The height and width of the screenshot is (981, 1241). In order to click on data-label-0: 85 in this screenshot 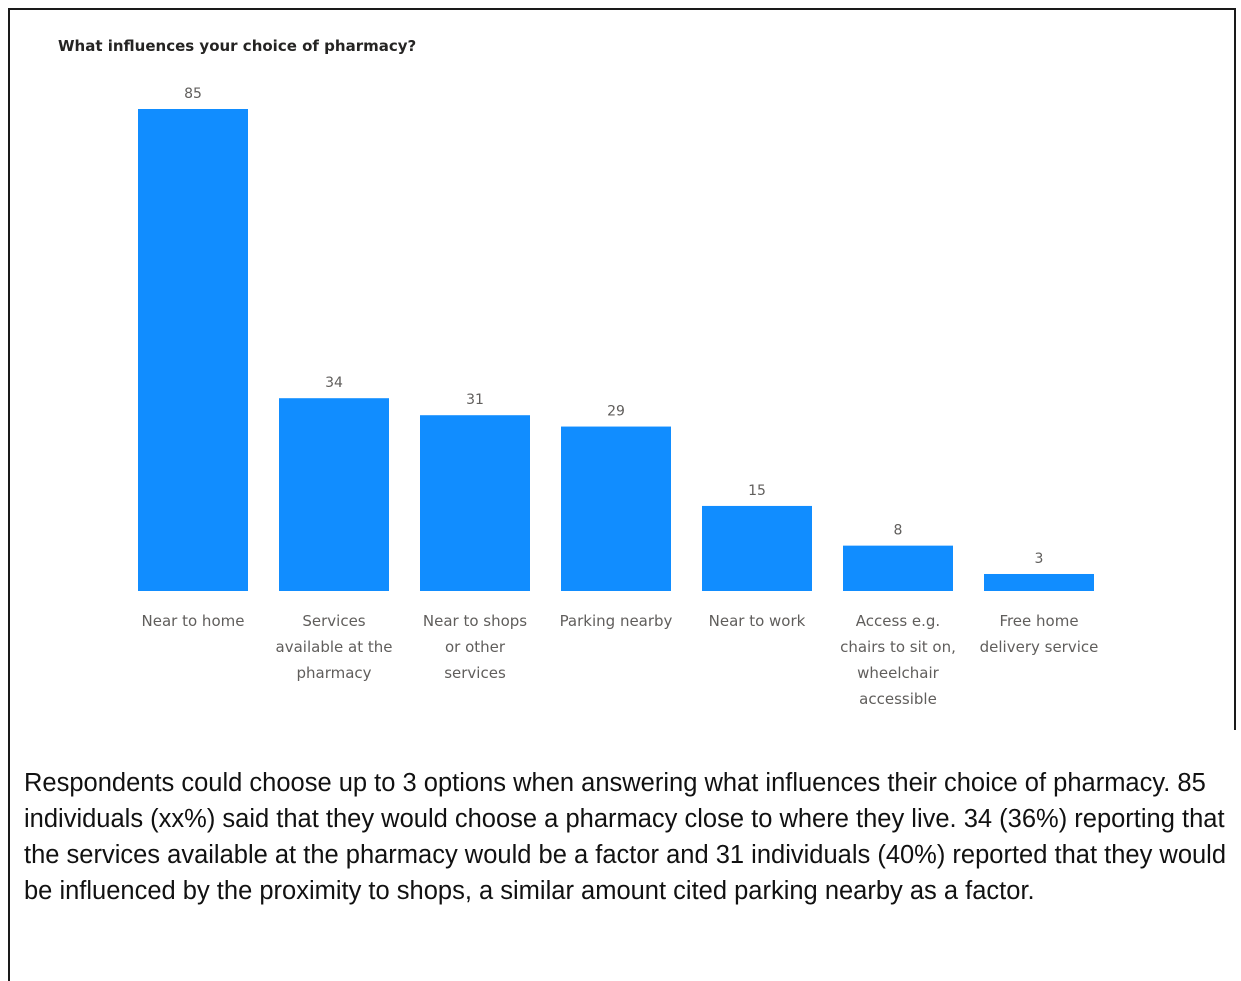, I will do `click(193, 94)`.